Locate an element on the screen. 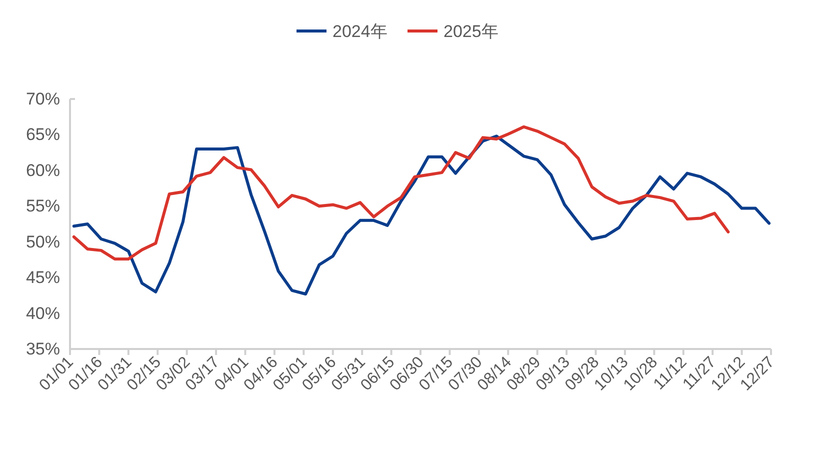  y-tick-label: 40% is located at coordinates (43, 313).